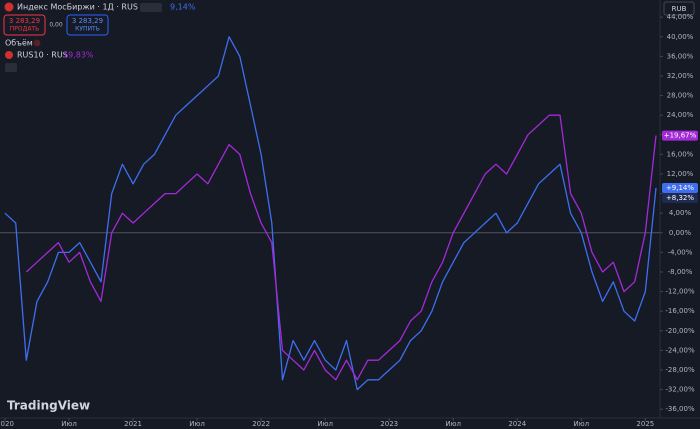 This screenshot has height=429, width=700. I want to click on y-tick-label: -20,00%, so click(680, 331).